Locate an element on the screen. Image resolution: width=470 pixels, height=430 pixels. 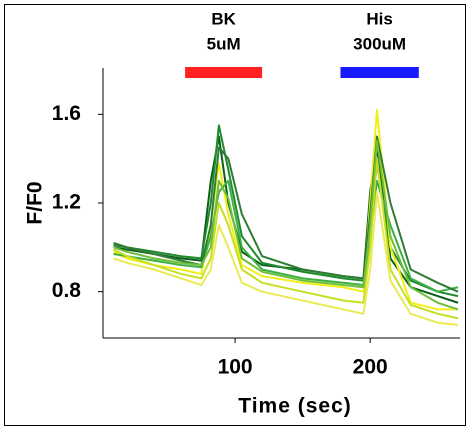
y-tick-label: 1.2 is located at coordinates (66, 202).